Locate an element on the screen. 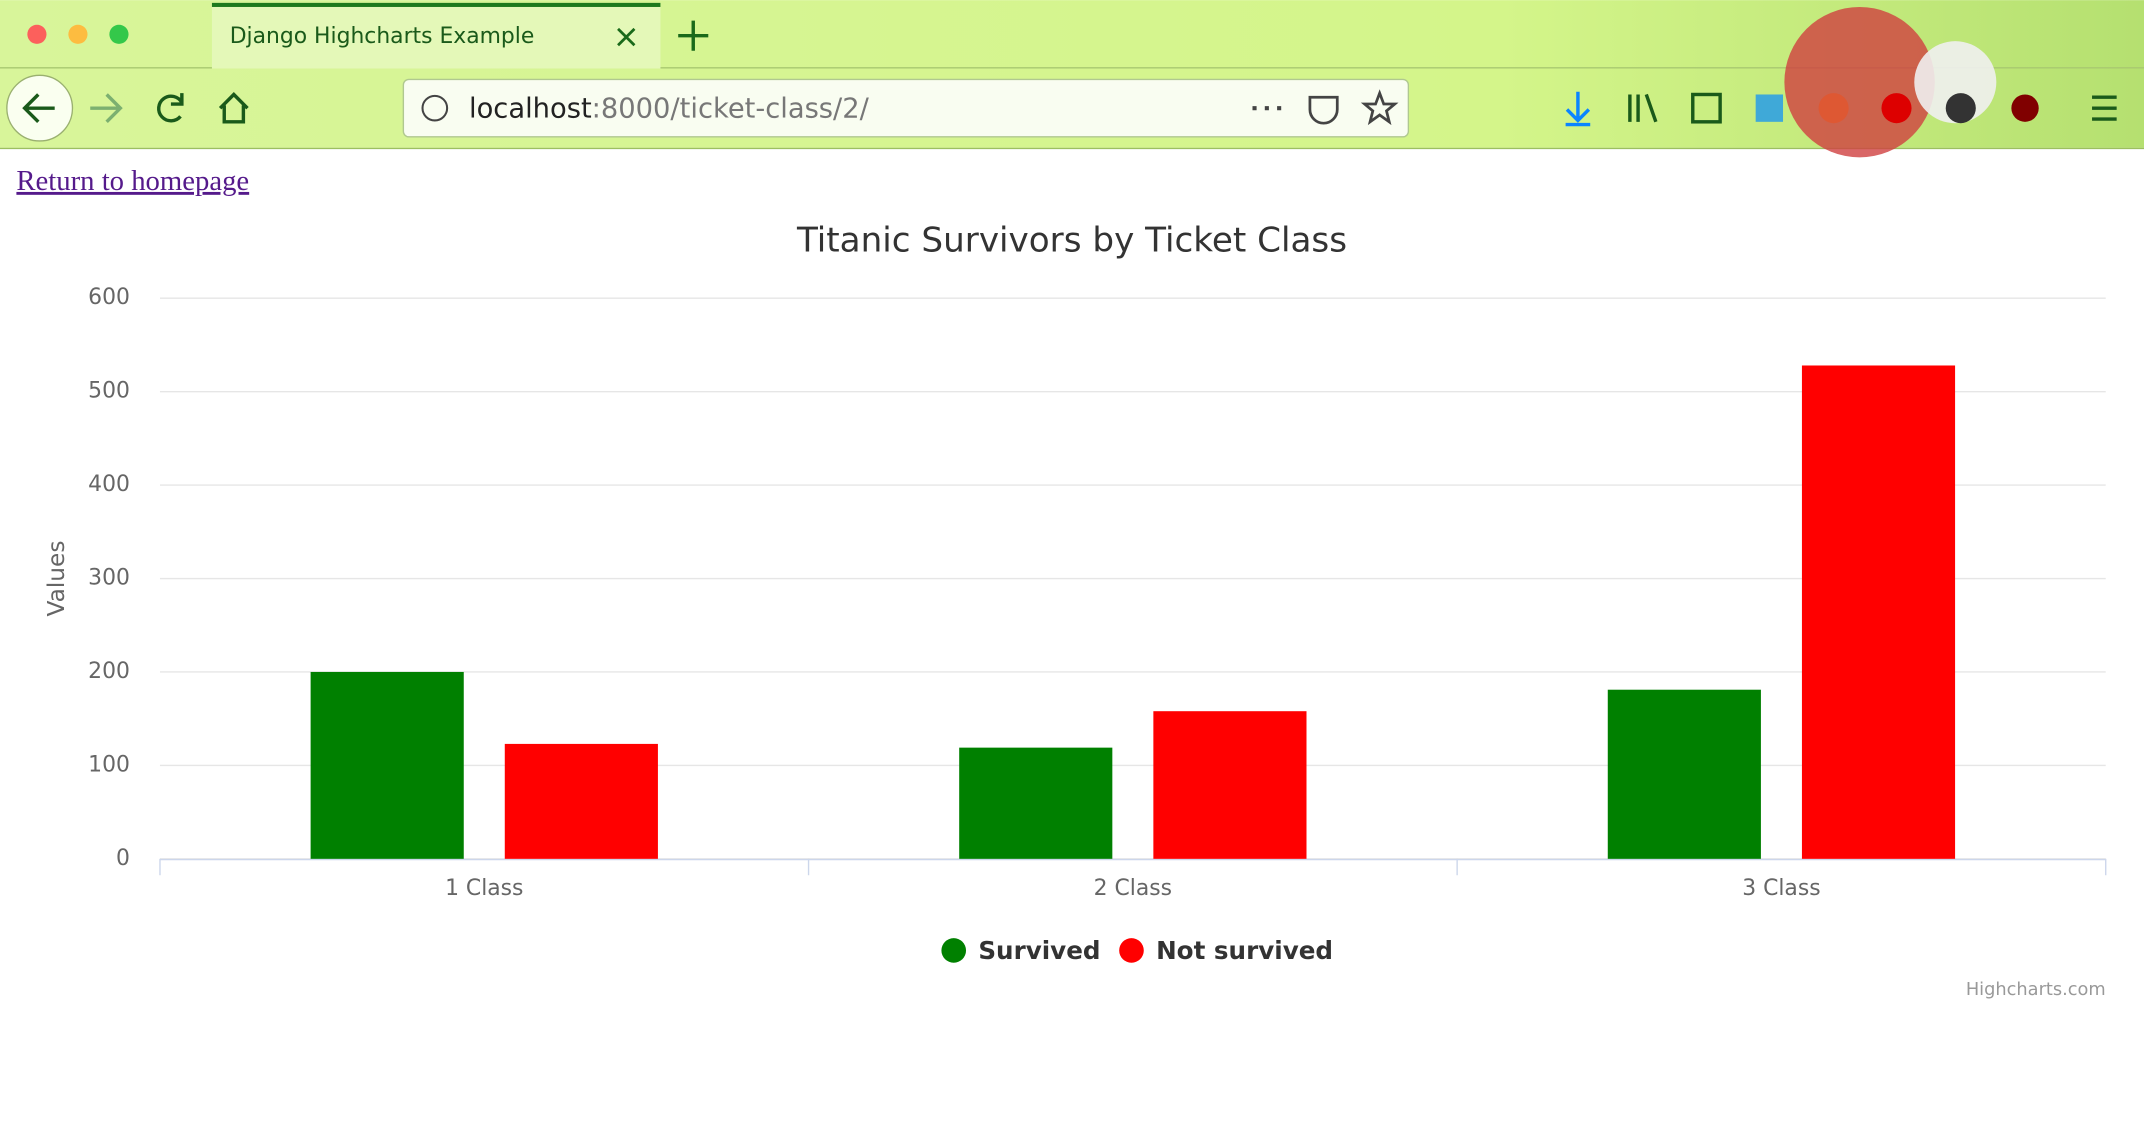 The image size is (2144, 1142). legend-label: Survived is located at coordinates (1039, 950).